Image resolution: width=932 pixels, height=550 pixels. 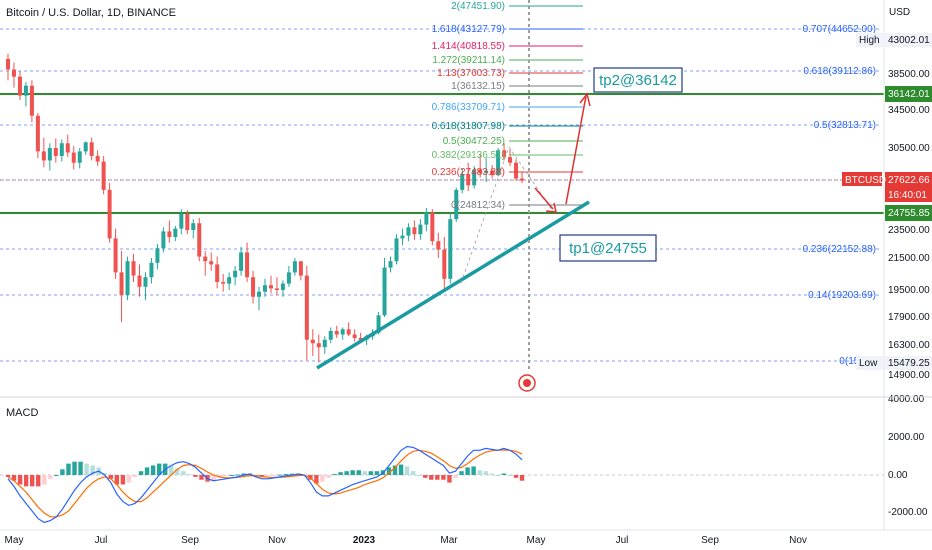 What do you see at coordinates (453, 285) in the screenshot?
I see `ascending-trendline` at bounding box center [453, 285].